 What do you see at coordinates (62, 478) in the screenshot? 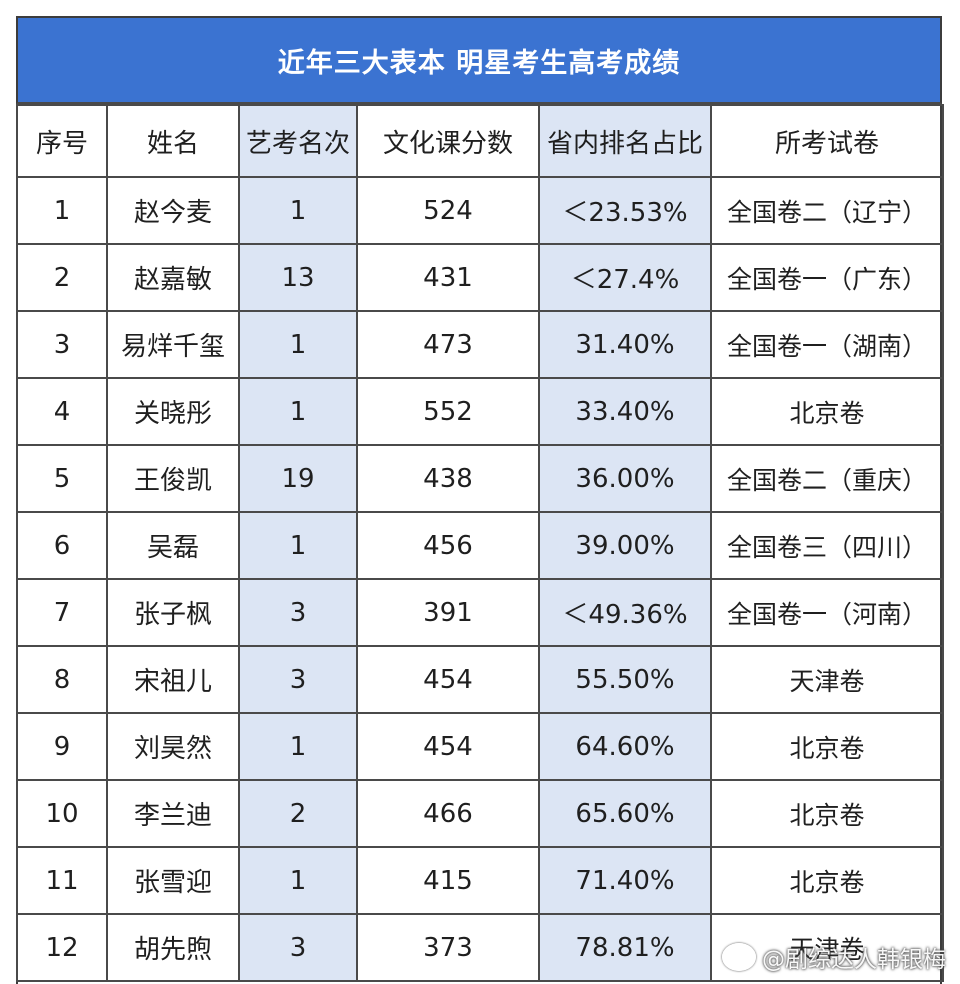
I see `cell-no: 5` at bounding box center [62, 478].